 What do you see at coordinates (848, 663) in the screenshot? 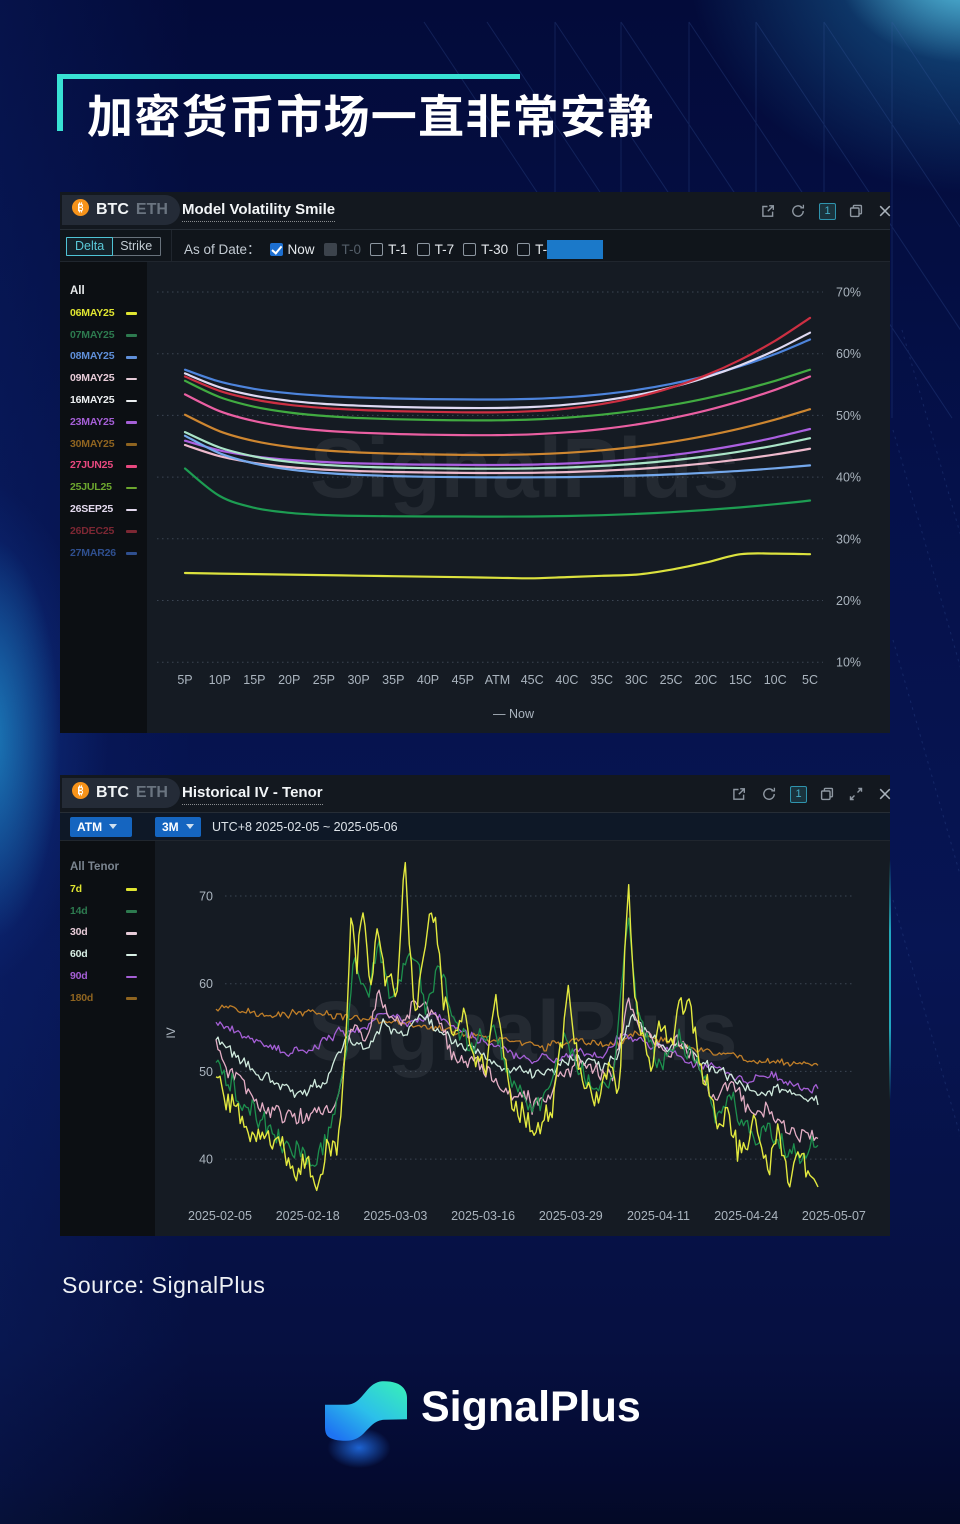
I see `svg-text: 10%` at bounding box center [848, 663].